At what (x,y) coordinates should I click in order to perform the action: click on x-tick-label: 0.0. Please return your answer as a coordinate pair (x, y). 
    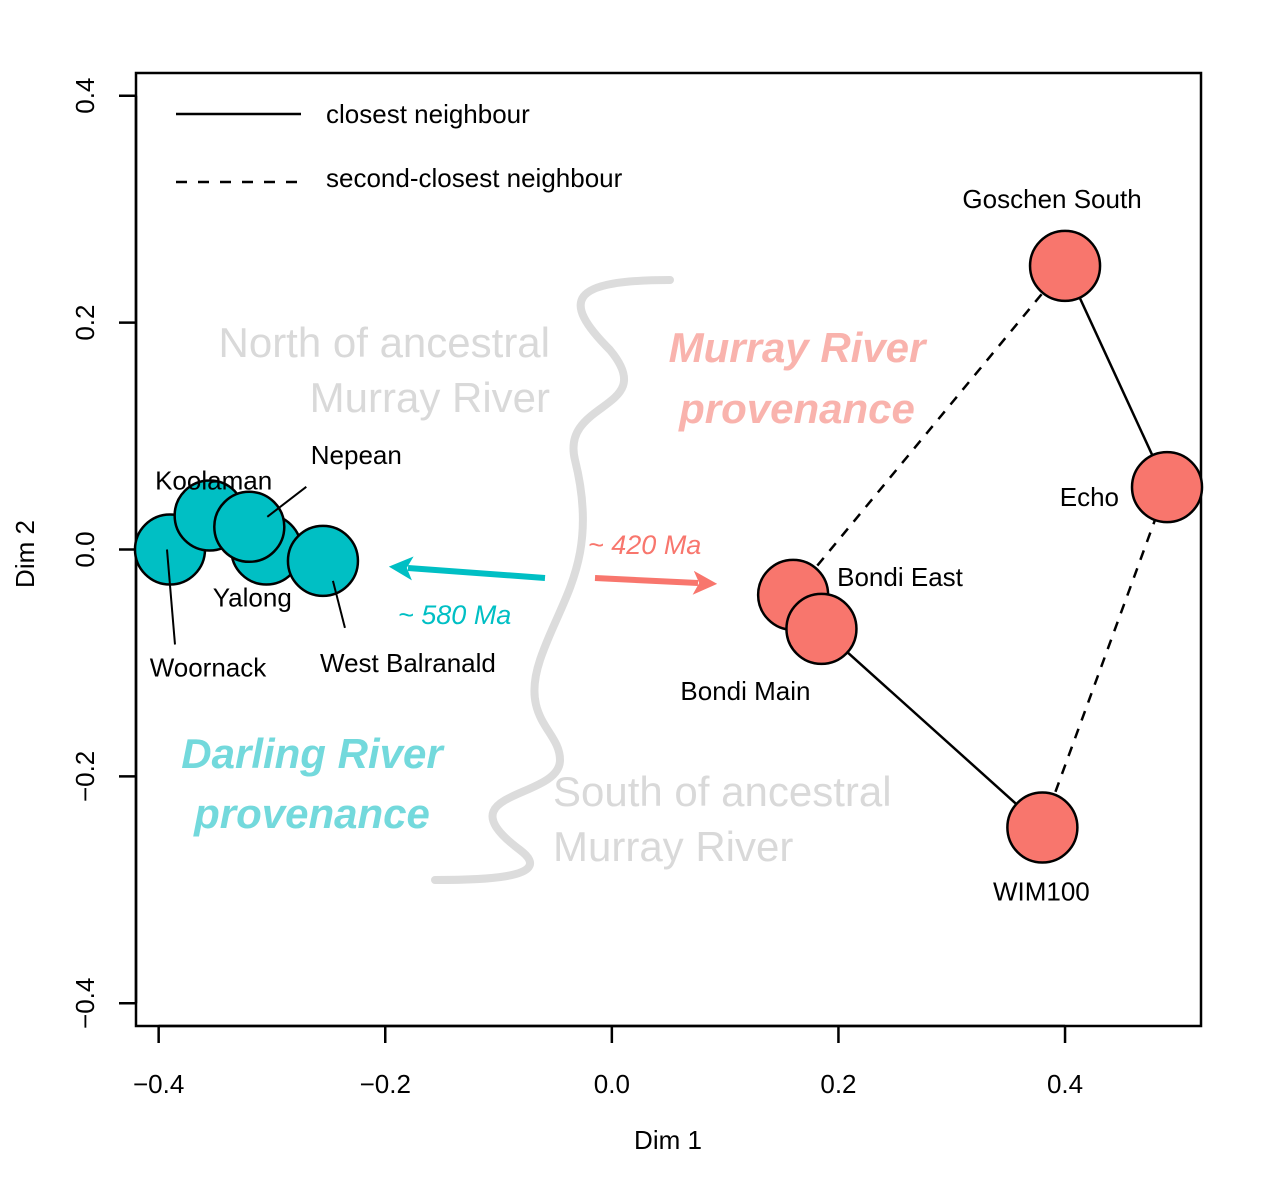
    Looking at the image, I should click on (612, 1084).